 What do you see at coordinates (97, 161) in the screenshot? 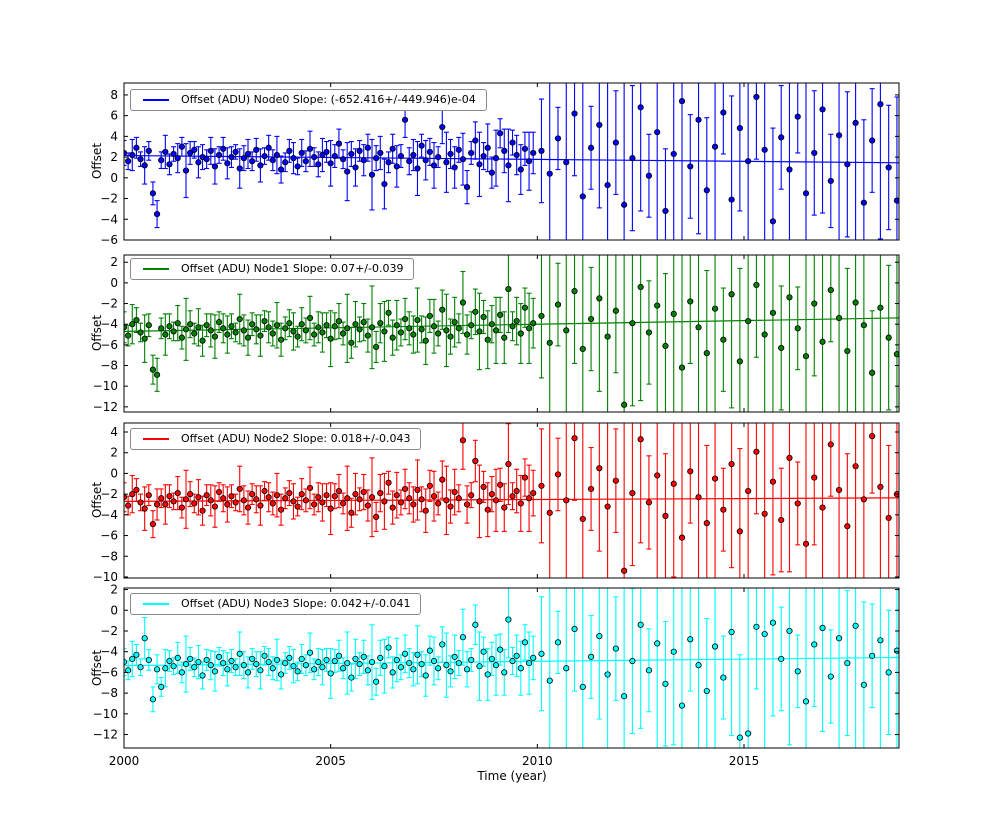
I see `y-axis-label-node0: Offset` at bounding box center [97, 161].